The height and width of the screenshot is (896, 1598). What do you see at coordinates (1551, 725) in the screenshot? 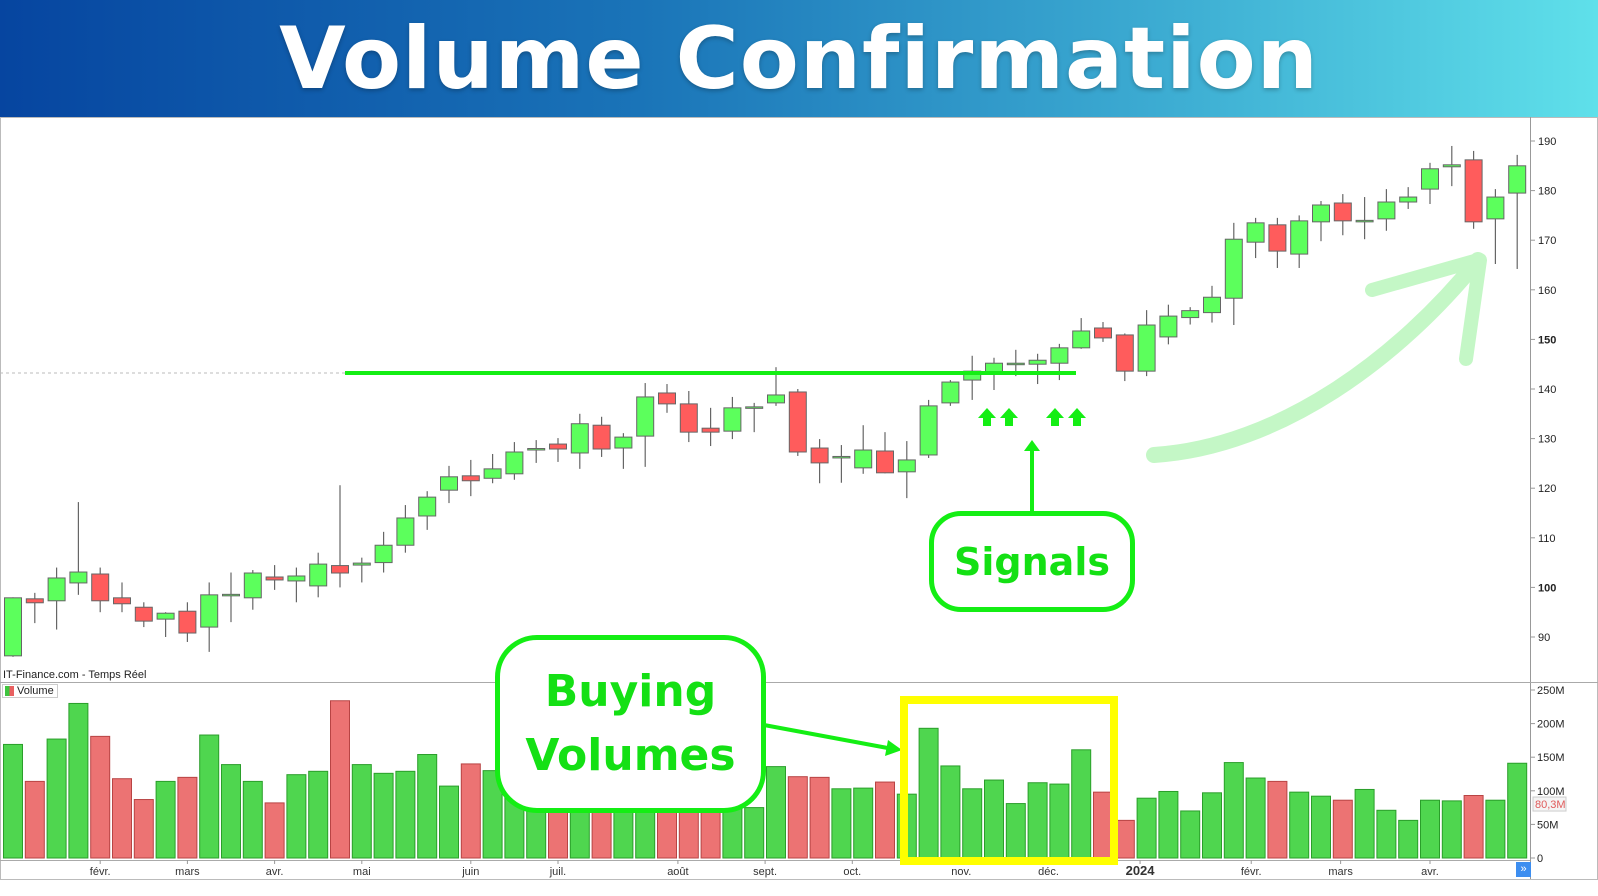
I see `volume-tick-label: 200M` at bounding box center [1551, 725].